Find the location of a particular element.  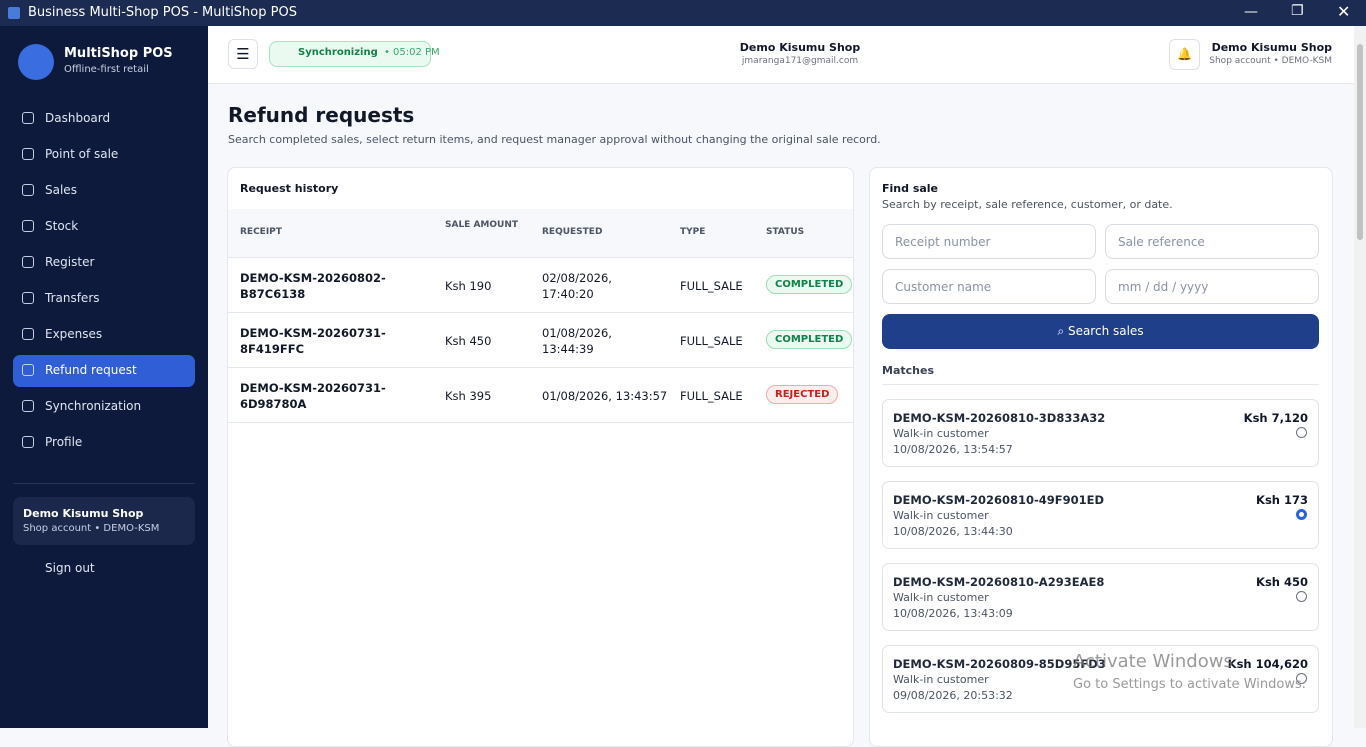

shop-name: Demo Kisumu Shop is located at coordinates (800, 47).